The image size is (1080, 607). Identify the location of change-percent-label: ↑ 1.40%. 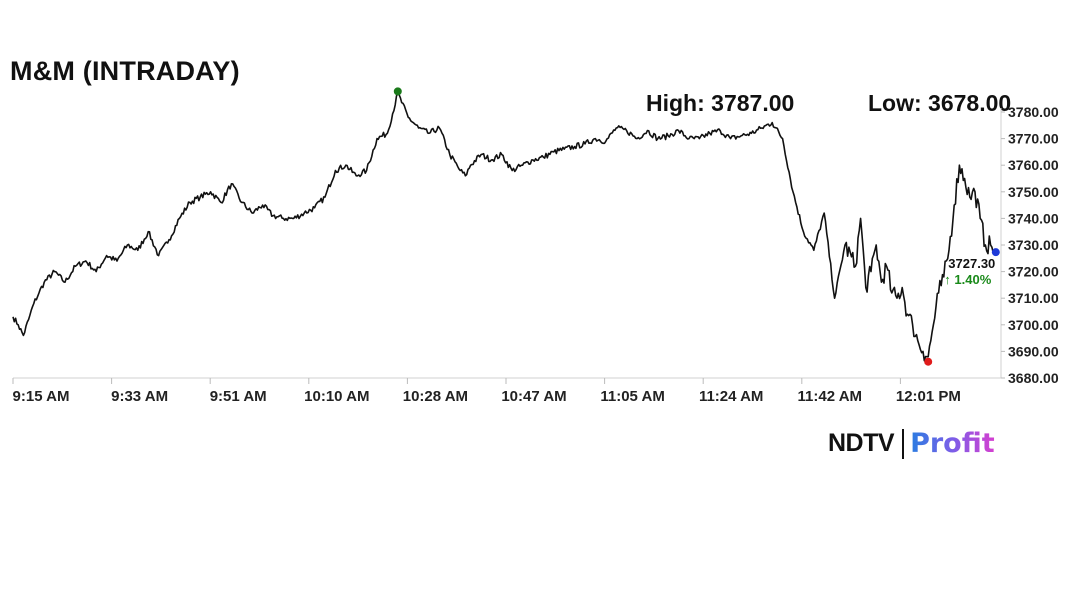
(967, 279).